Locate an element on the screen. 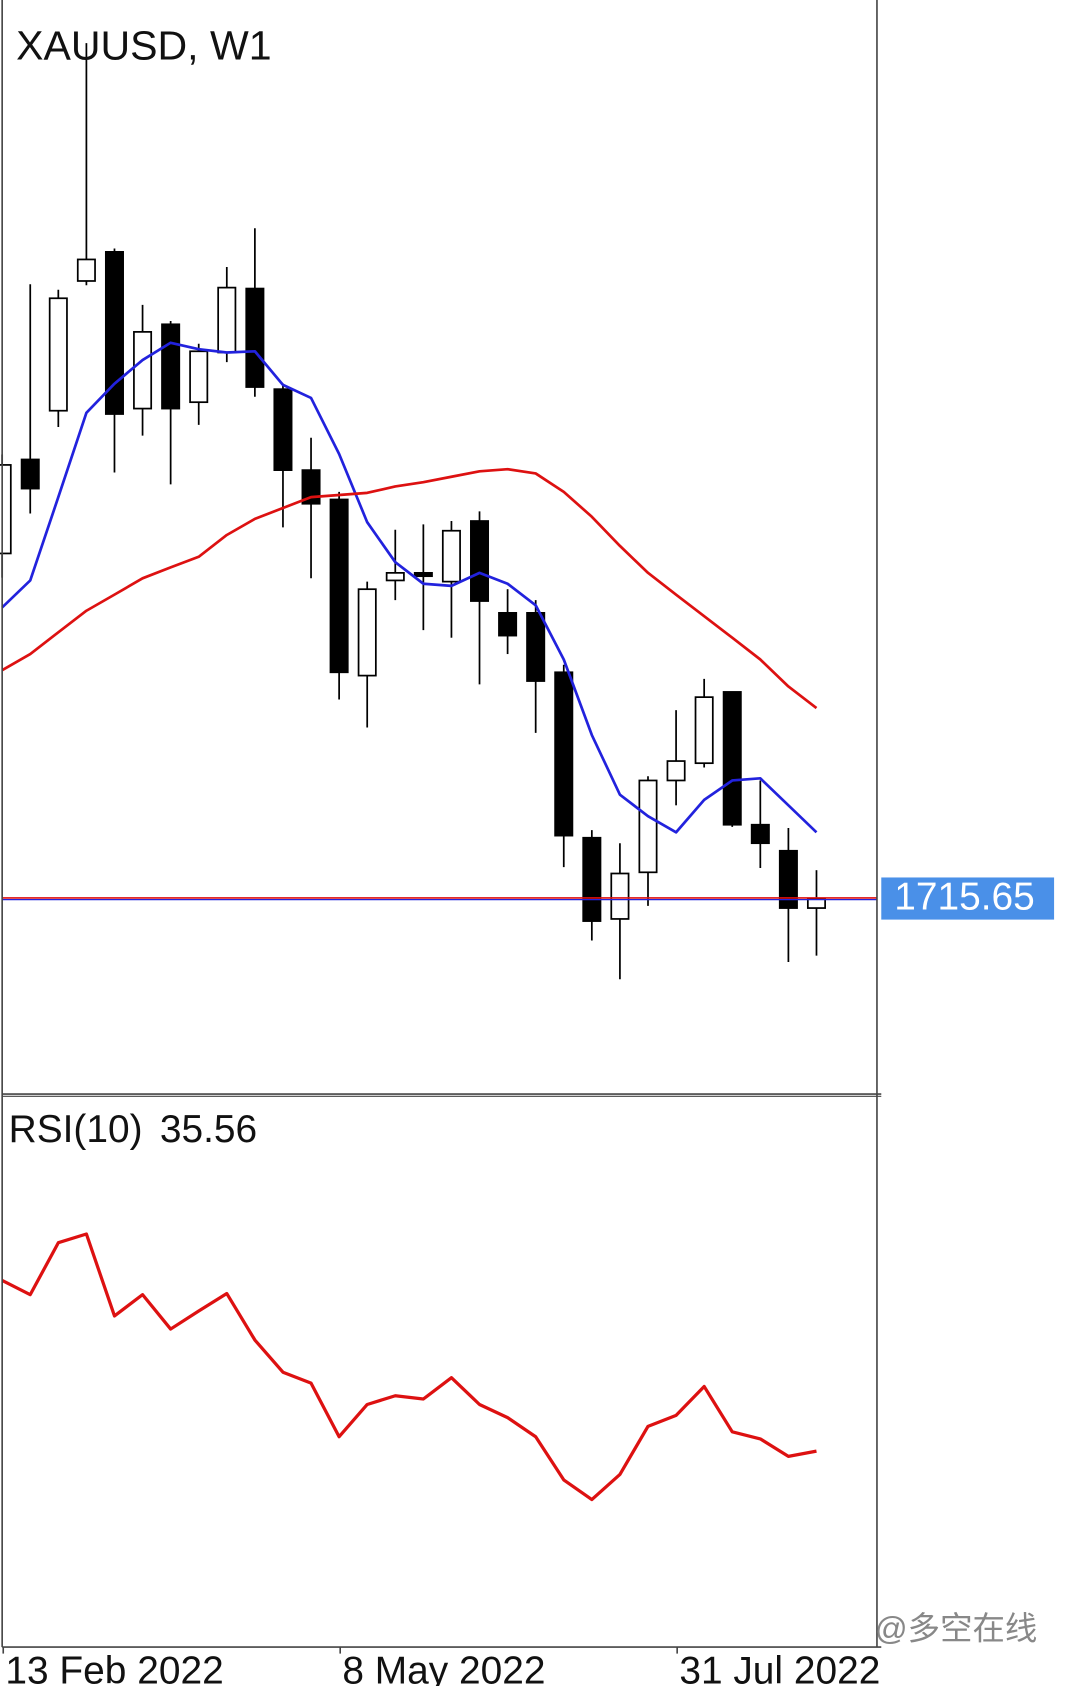  chart-title: XAUUSD, W1 is located at coordinates (143, 45).